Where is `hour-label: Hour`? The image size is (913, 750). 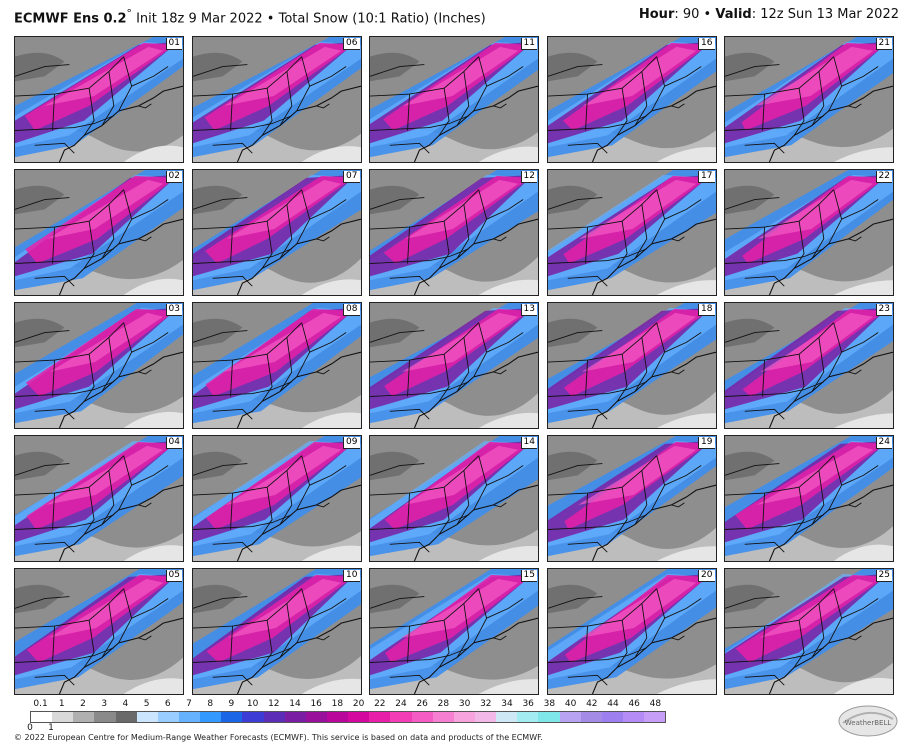 hour-label: Hour is located at coordinates (656, 14).